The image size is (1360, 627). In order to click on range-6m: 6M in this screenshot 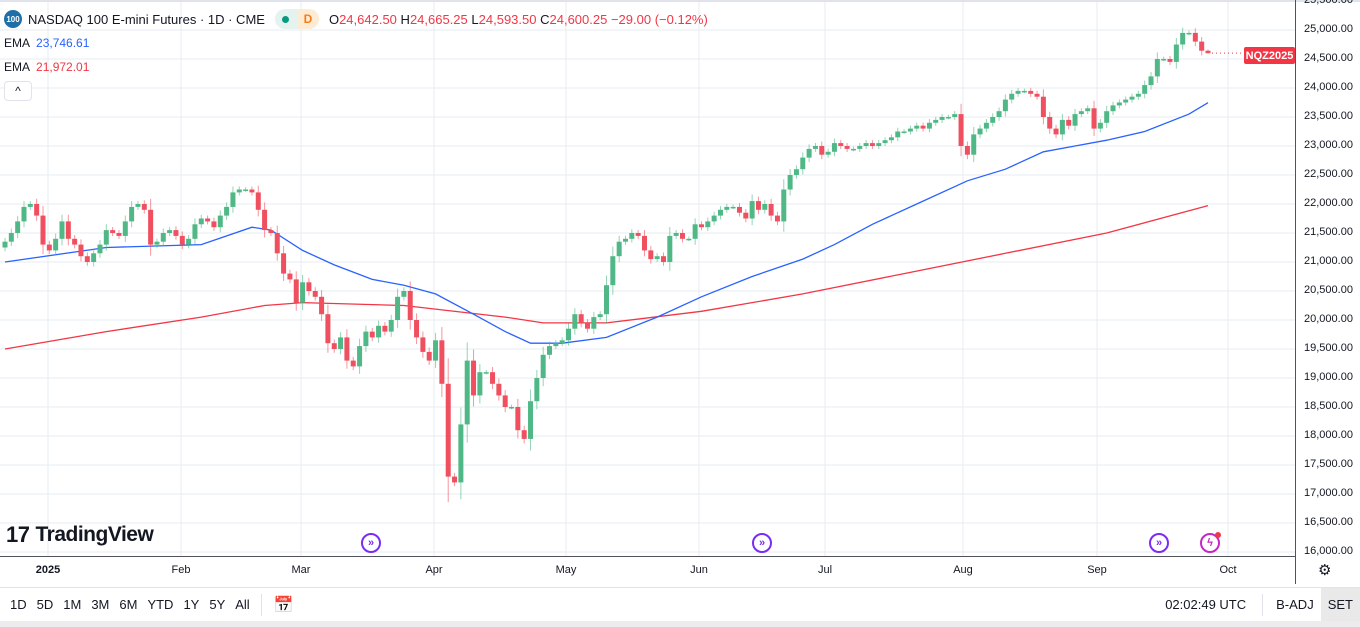, I will do `click(128, 604)`.